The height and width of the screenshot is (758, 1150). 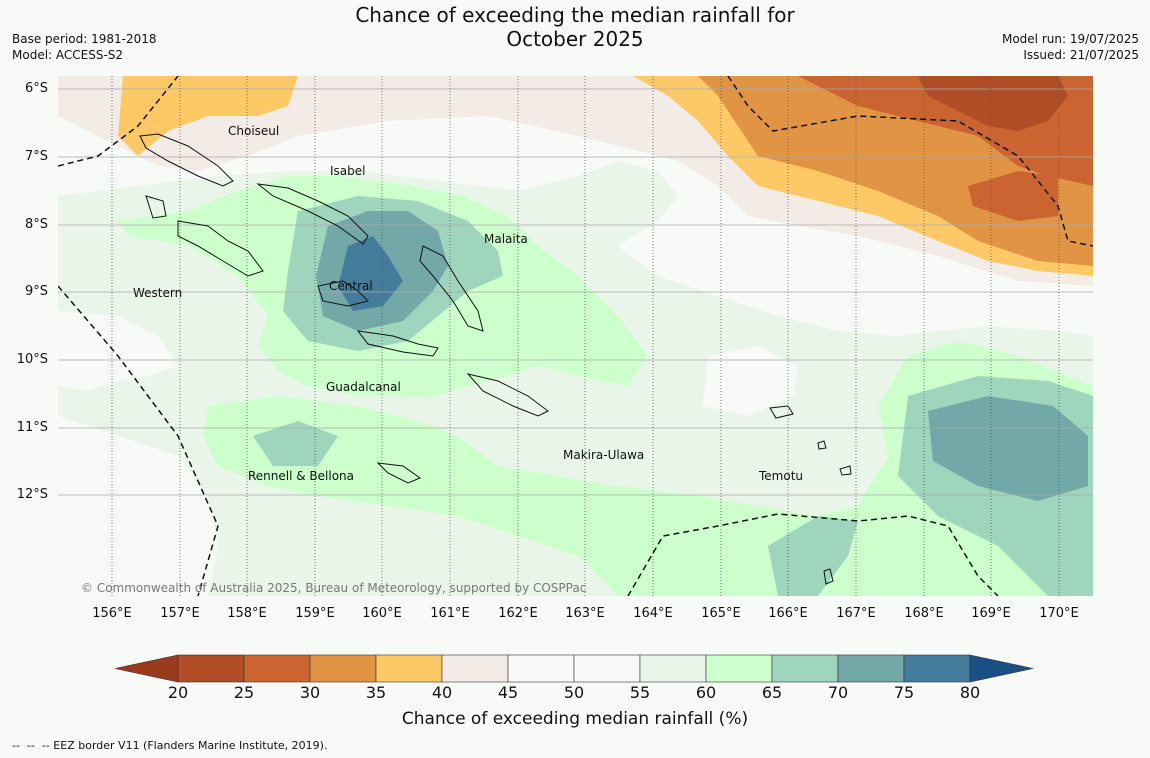 I want to click on colorbar-over-triangle, so click(x=1001, y=668).